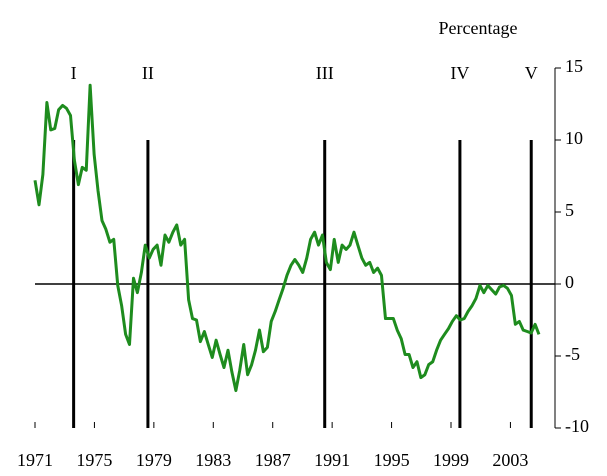 This screenshot has height=476, width=607. What do you see at coordinates (572, 354) in the screenshot?
I see `y-tick-label: -5` at bounding box center [572, 354].